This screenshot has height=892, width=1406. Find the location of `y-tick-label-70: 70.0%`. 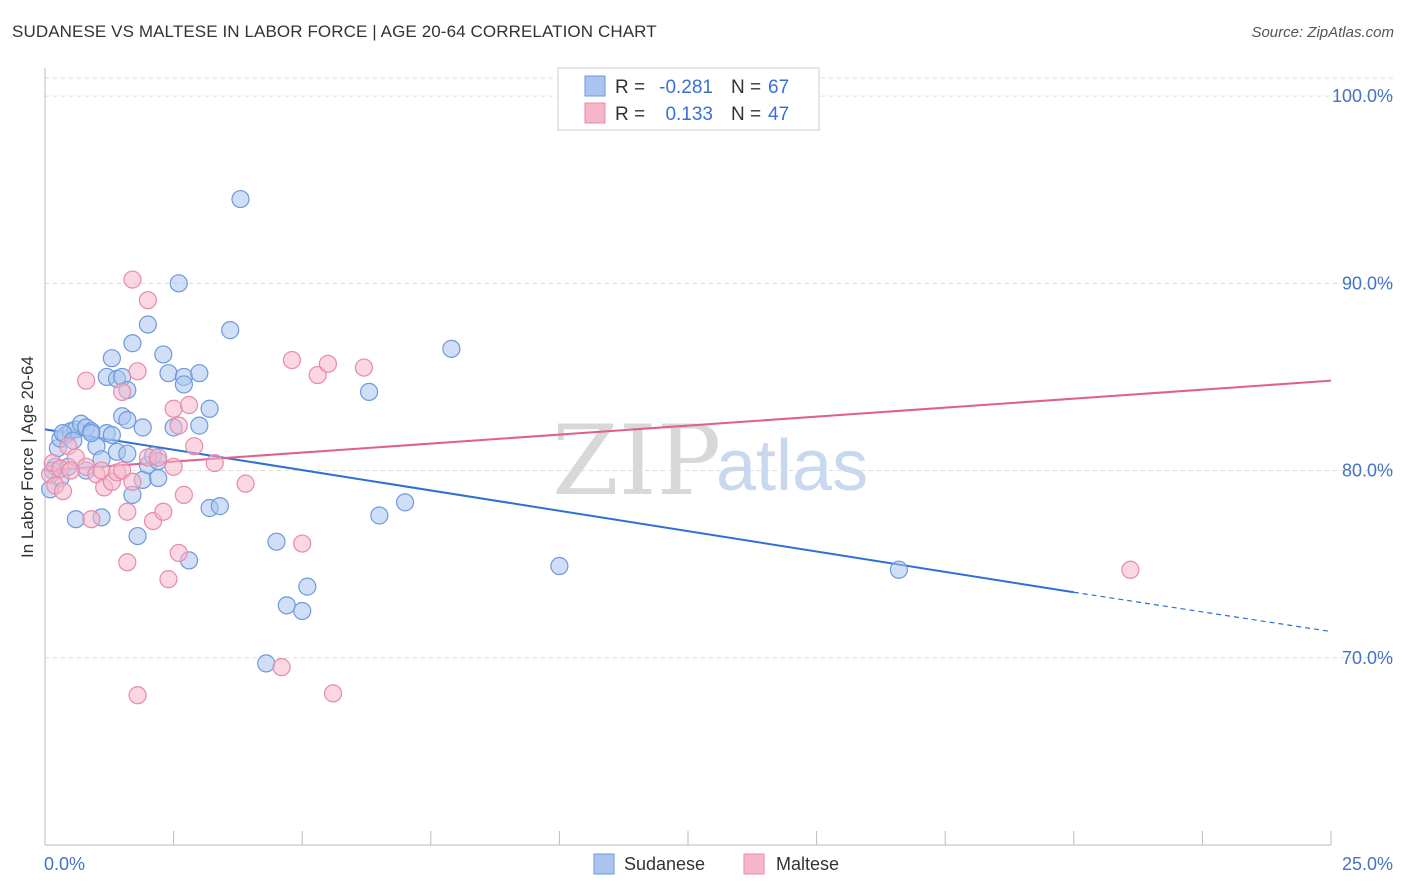

y-tick-label-70: 70.0% is located at coordinates (1367, 658).